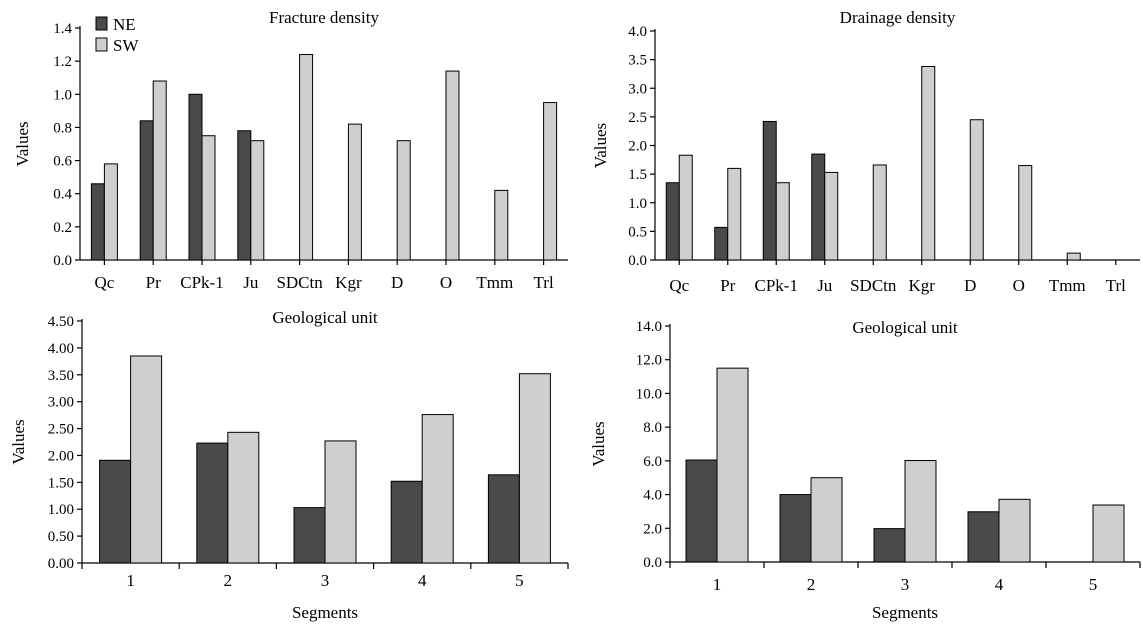  Describe the element at coordinates (62, 62) in the screenshot. I see `y-tick-label: 1.2` at that location.